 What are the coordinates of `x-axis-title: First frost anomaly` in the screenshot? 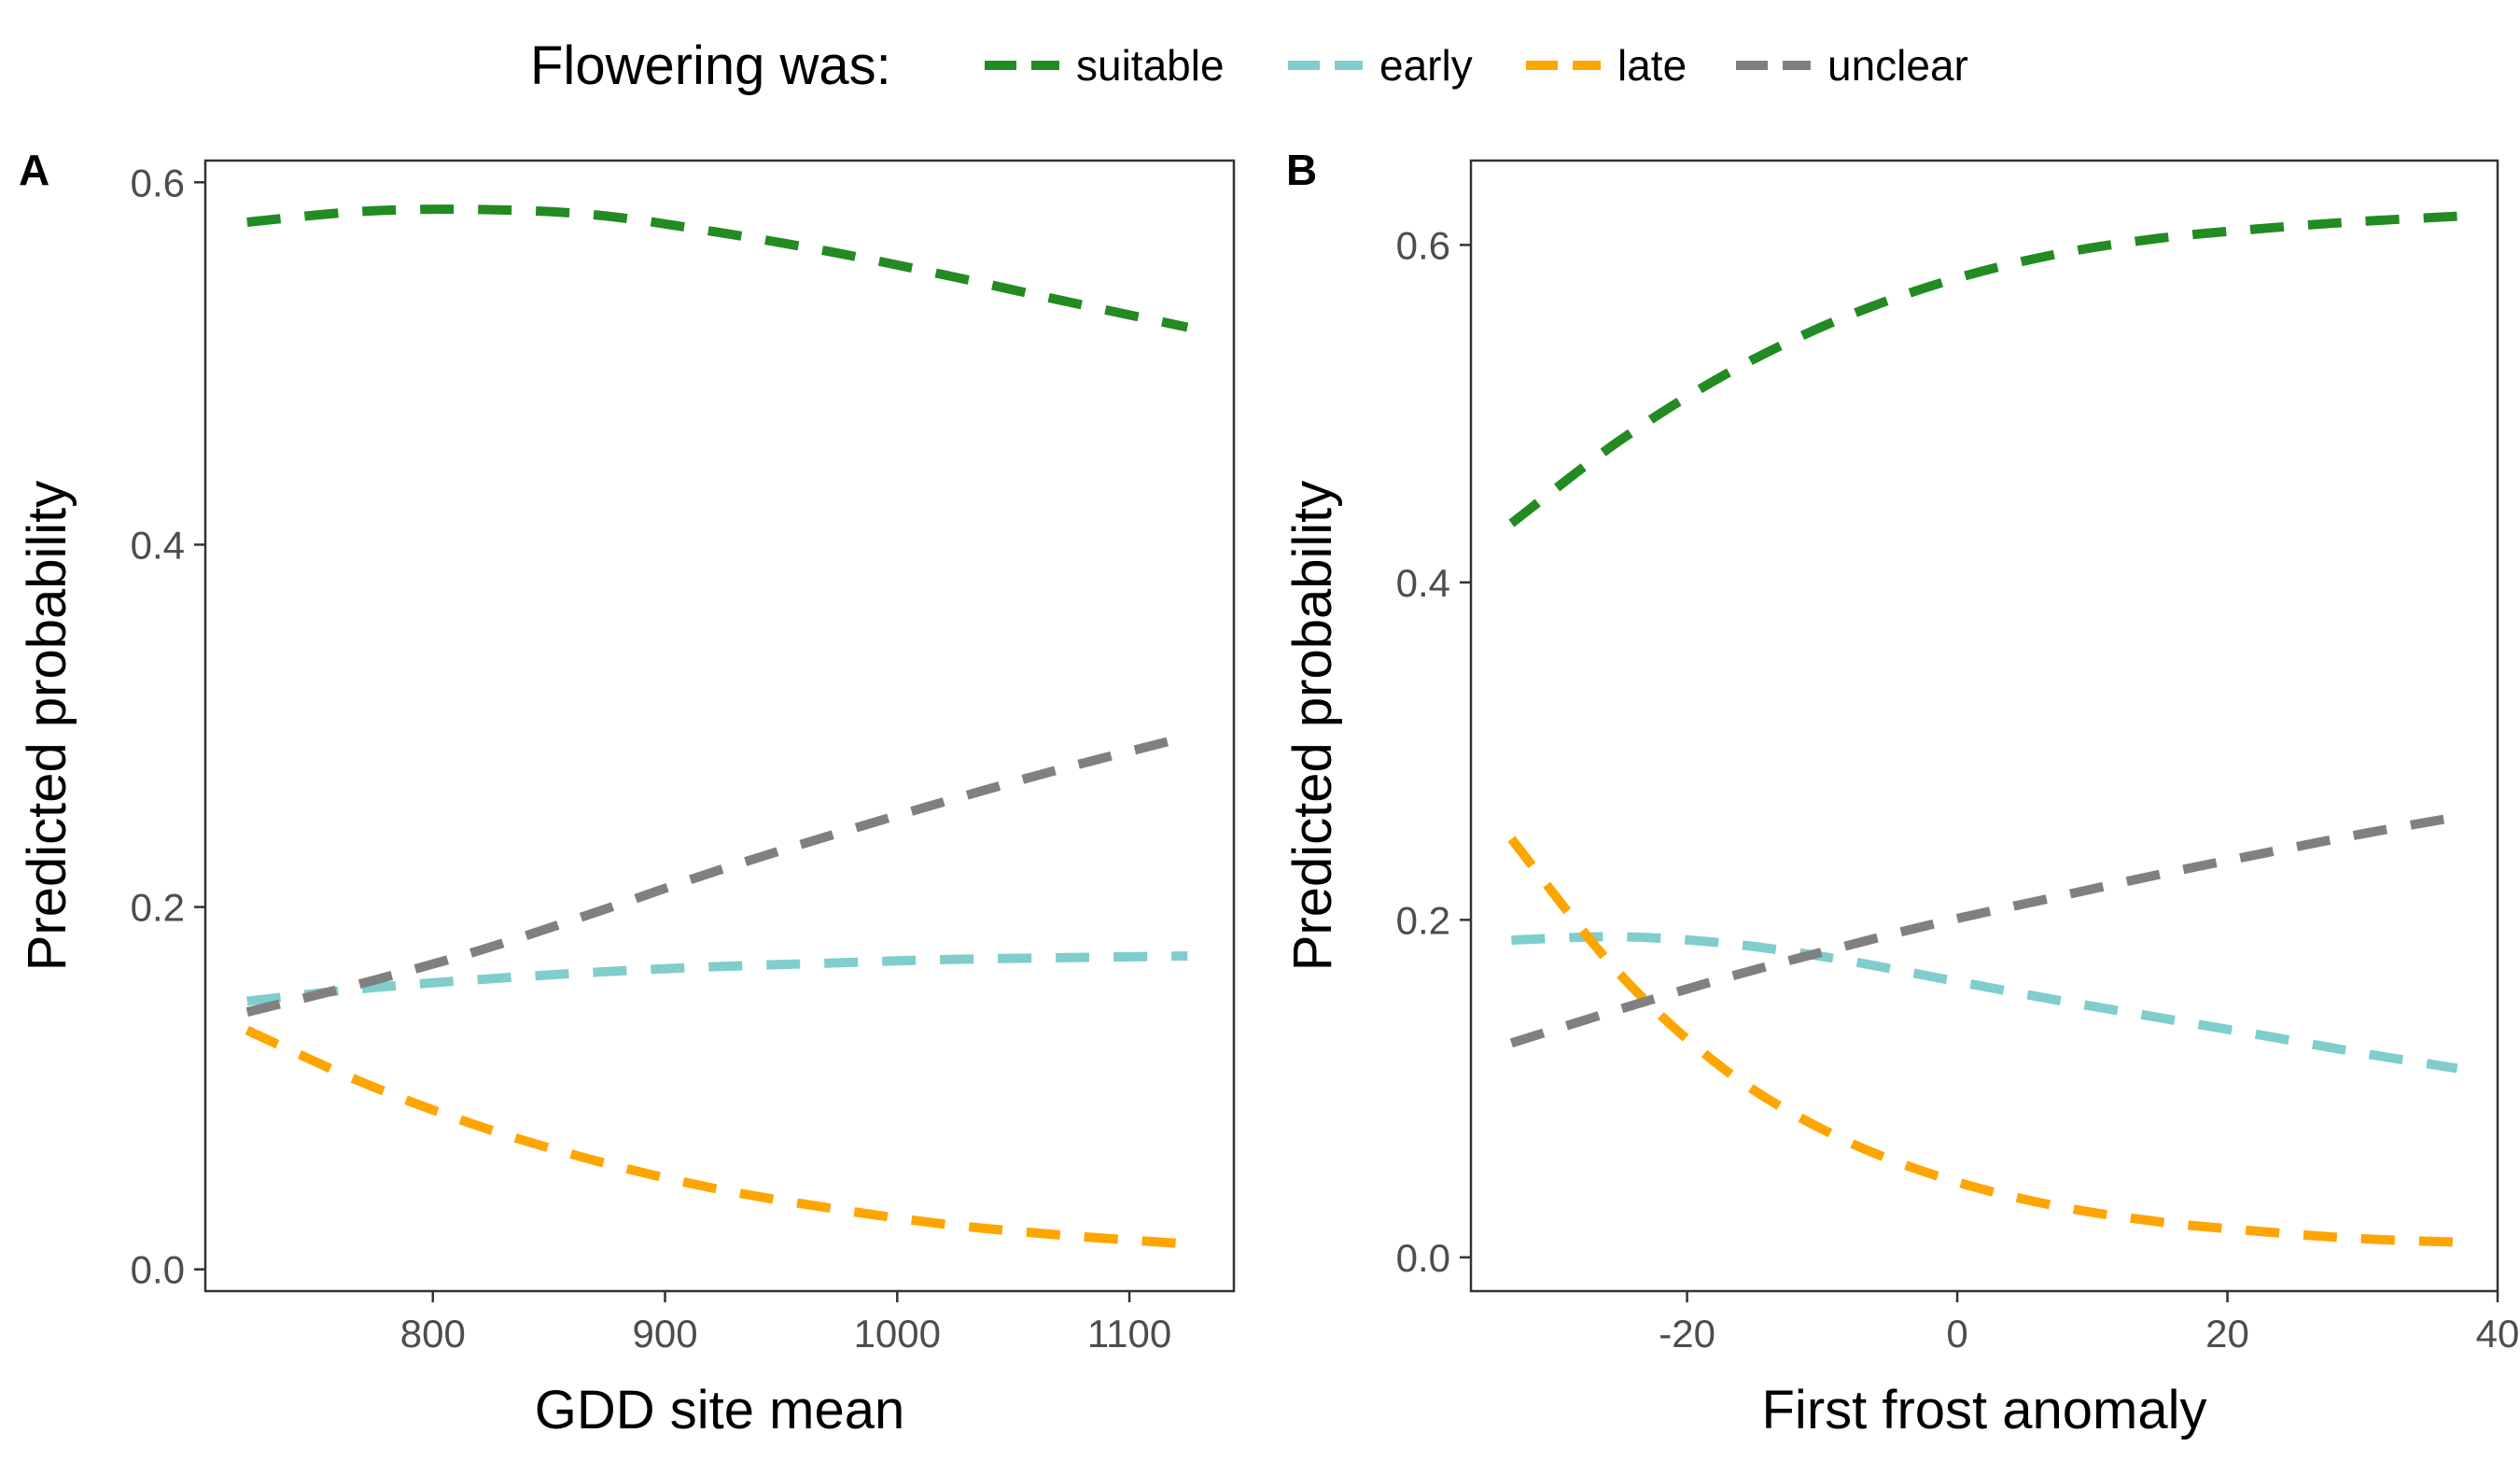 It's located at (1984, 1410).